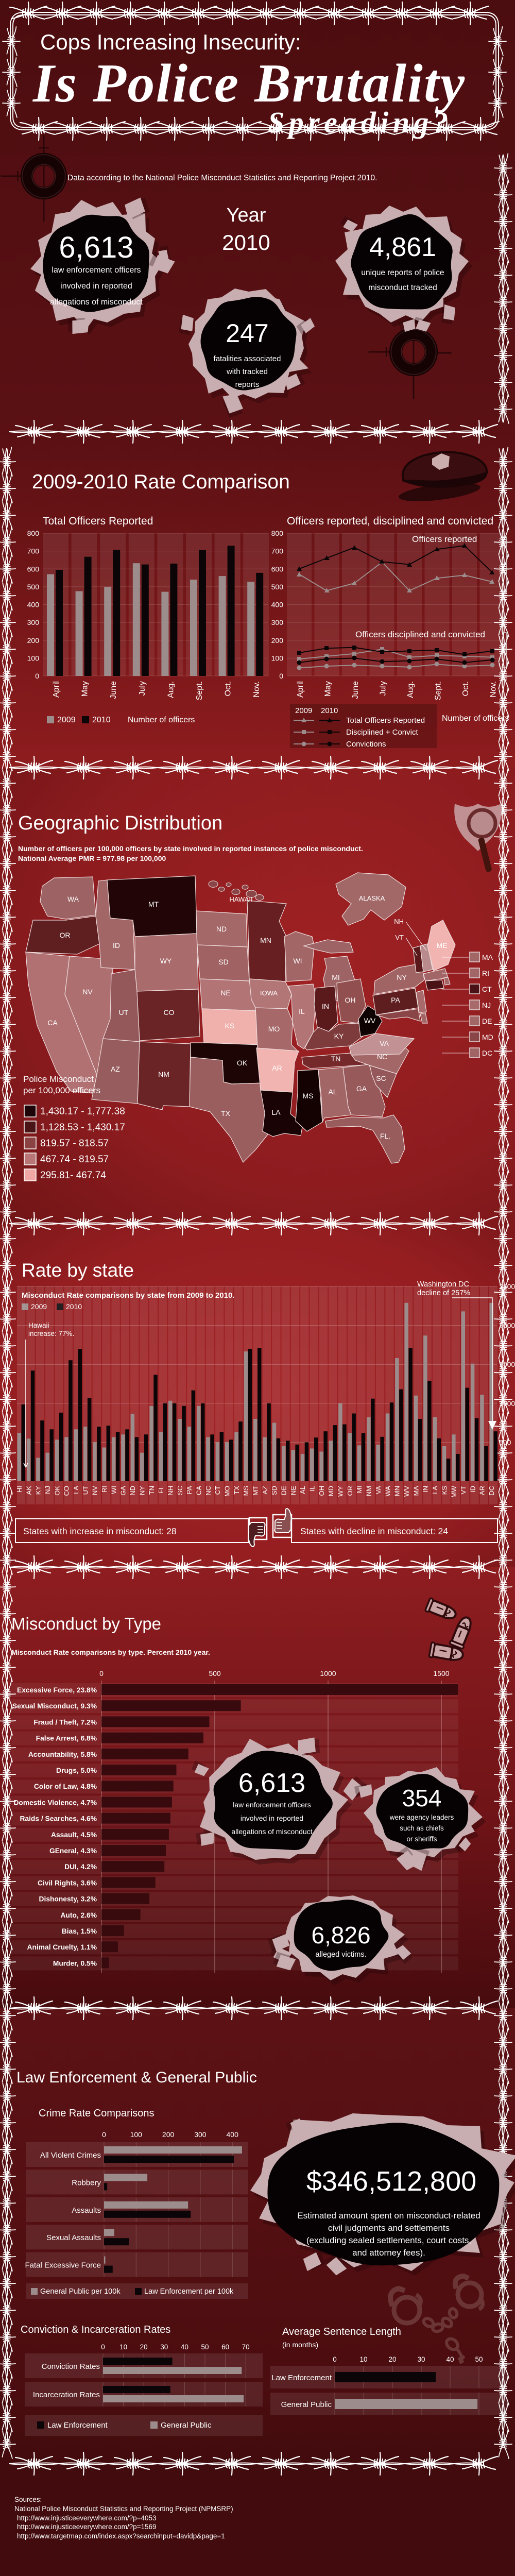  Describe the element at coordinates (272, 1831) in the screenshot. I see `svg-text: allegations of misconduct` at that location.